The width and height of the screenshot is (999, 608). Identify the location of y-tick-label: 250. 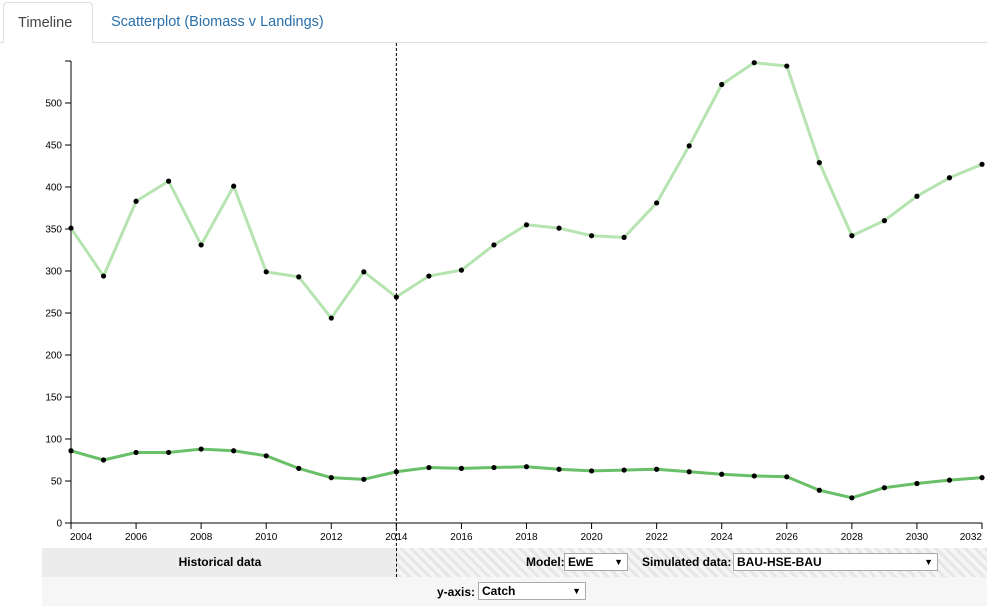
(53, 314).